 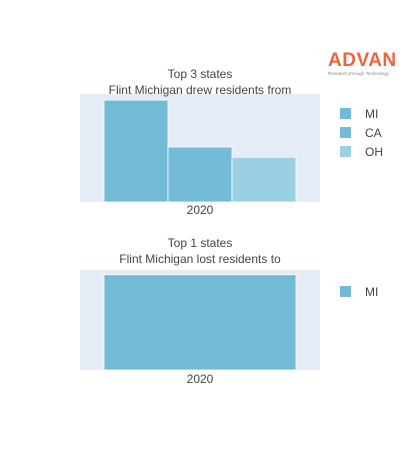 What do you see at coordinates (200, 379) in the screenshot?
I see `chart-1-x-tick: 2020` at bounding box center [200, 379].